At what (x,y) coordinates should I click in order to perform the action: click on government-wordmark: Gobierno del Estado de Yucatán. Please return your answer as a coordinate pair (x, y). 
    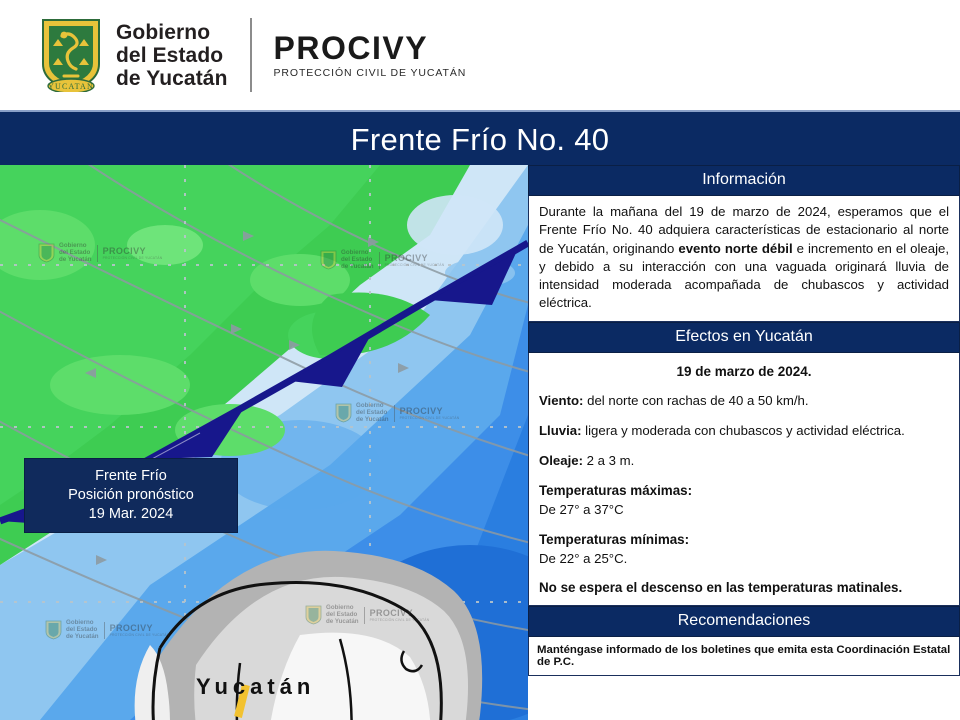
    Looking at the image, I should click on (172, 55).